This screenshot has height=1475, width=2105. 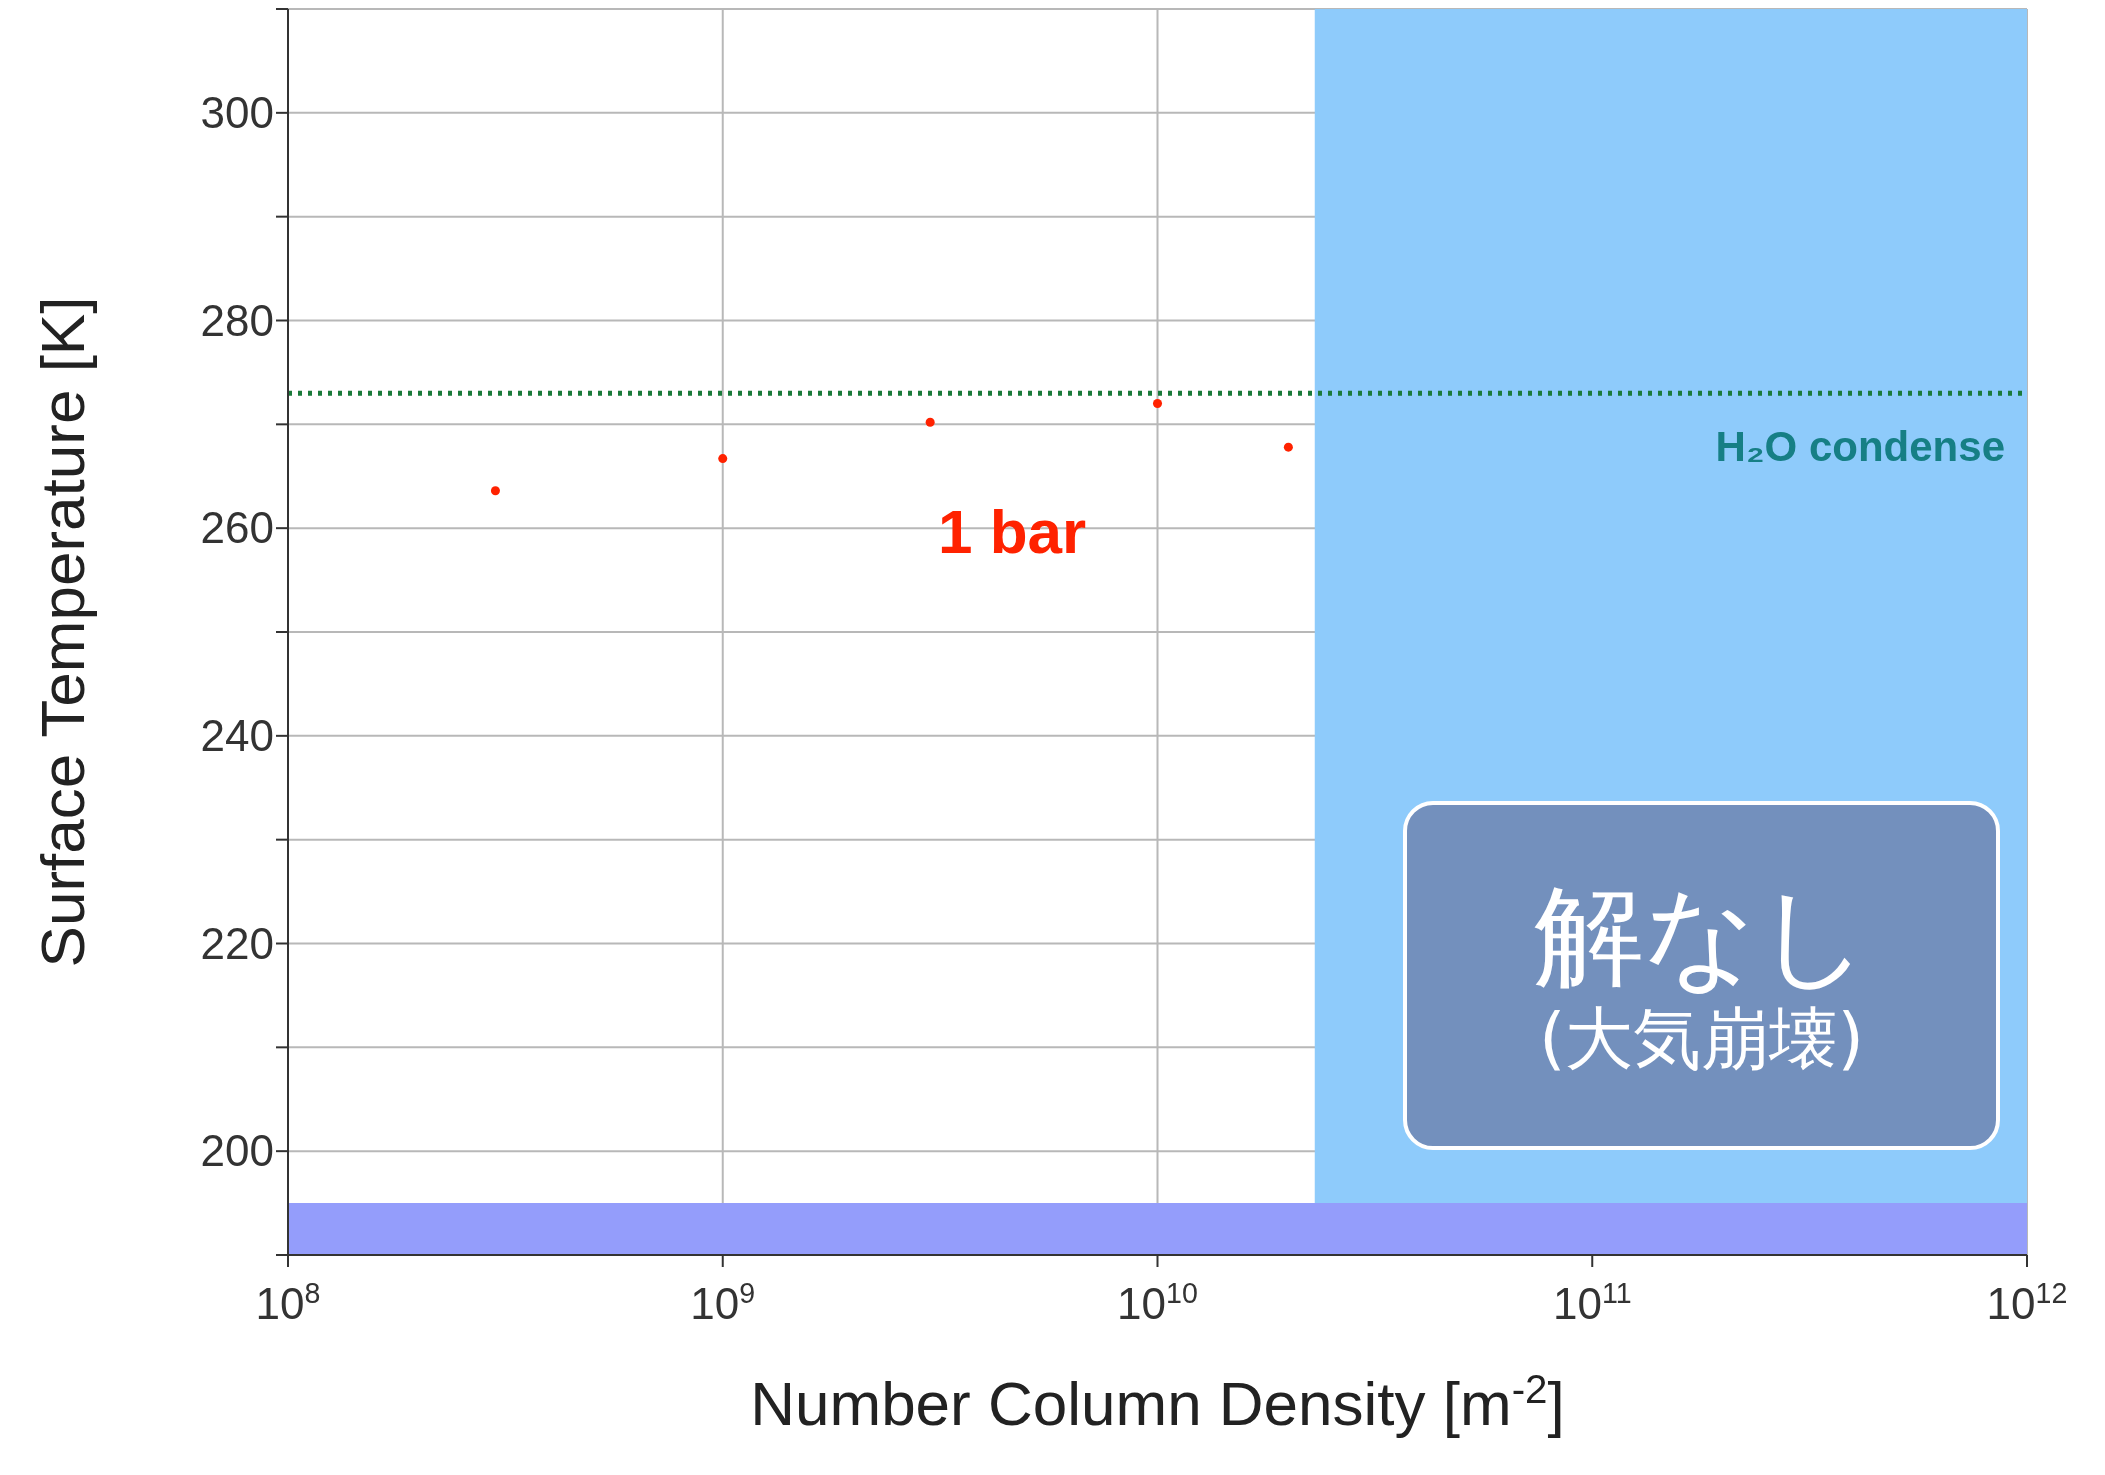 What do you see at coordinates (237, 735) in the screenshot?
I see `y-tick-label: 240` at bounding box center [237, 735].